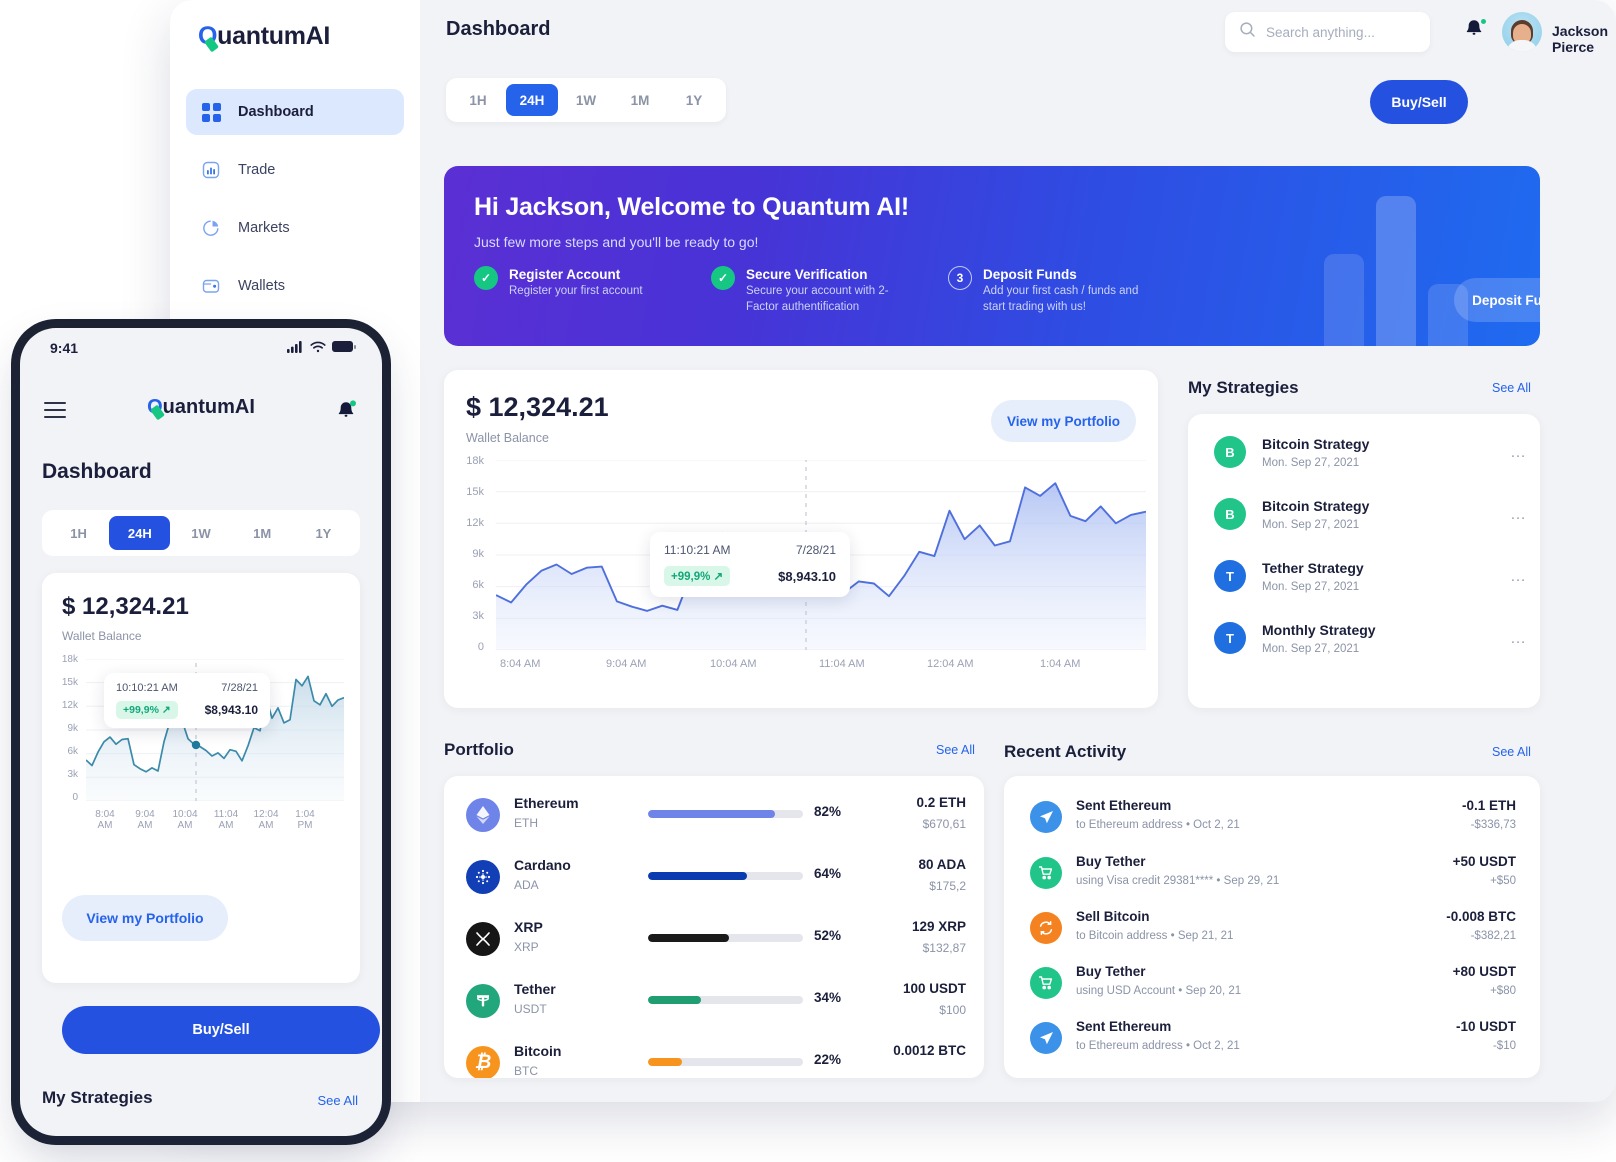 This screenshot has height=1162, width=1616. Describe the element at coordinates (828, 997) in the screenshot. I see `allocation-pct: 34%` at that location.